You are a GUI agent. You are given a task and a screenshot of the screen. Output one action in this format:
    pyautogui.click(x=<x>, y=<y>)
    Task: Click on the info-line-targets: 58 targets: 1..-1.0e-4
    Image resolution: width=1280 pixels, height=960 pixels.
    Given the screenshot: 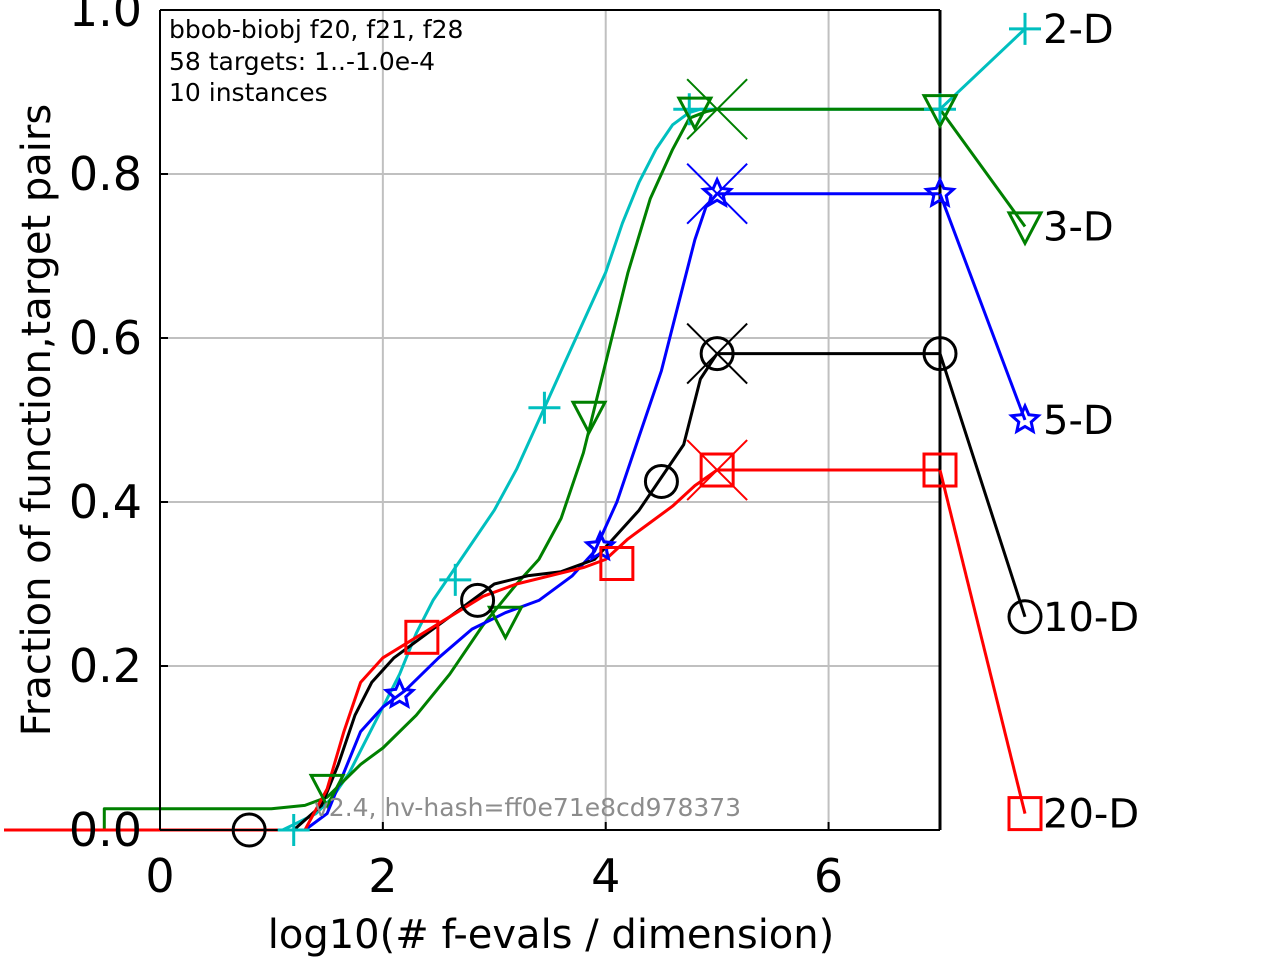 What is the action you would take?
    pyautogui.click(x=302, y=61)
    